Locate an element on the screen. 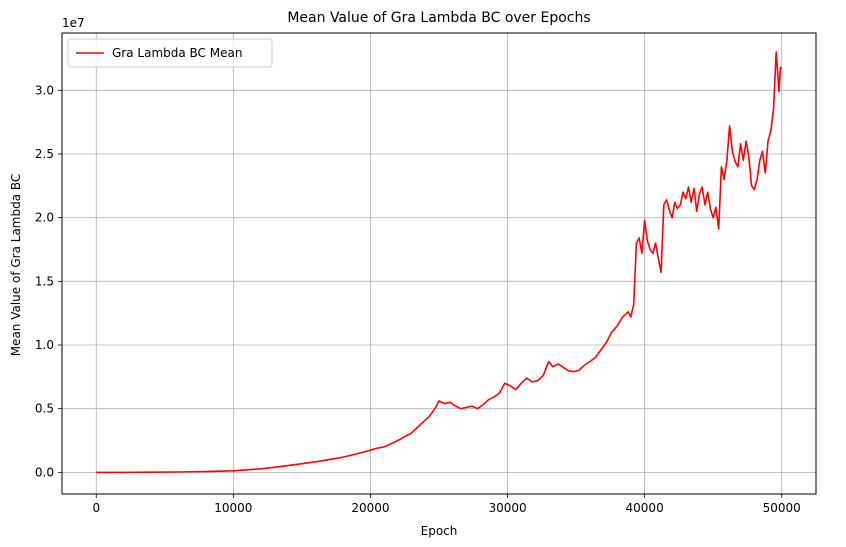 This screenshot has height=547, width=846. x-axis-ticks: 0 10000 20000 30000 40000 50000 is located at coordinates (446, 504).